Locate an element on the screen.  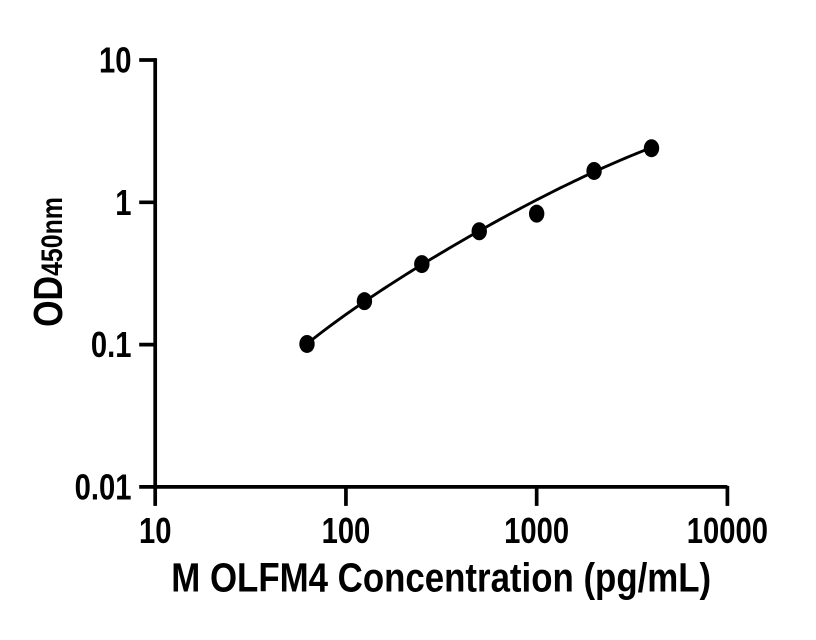
y-axis-title: OD450nm is located at coordinates (48, 262).